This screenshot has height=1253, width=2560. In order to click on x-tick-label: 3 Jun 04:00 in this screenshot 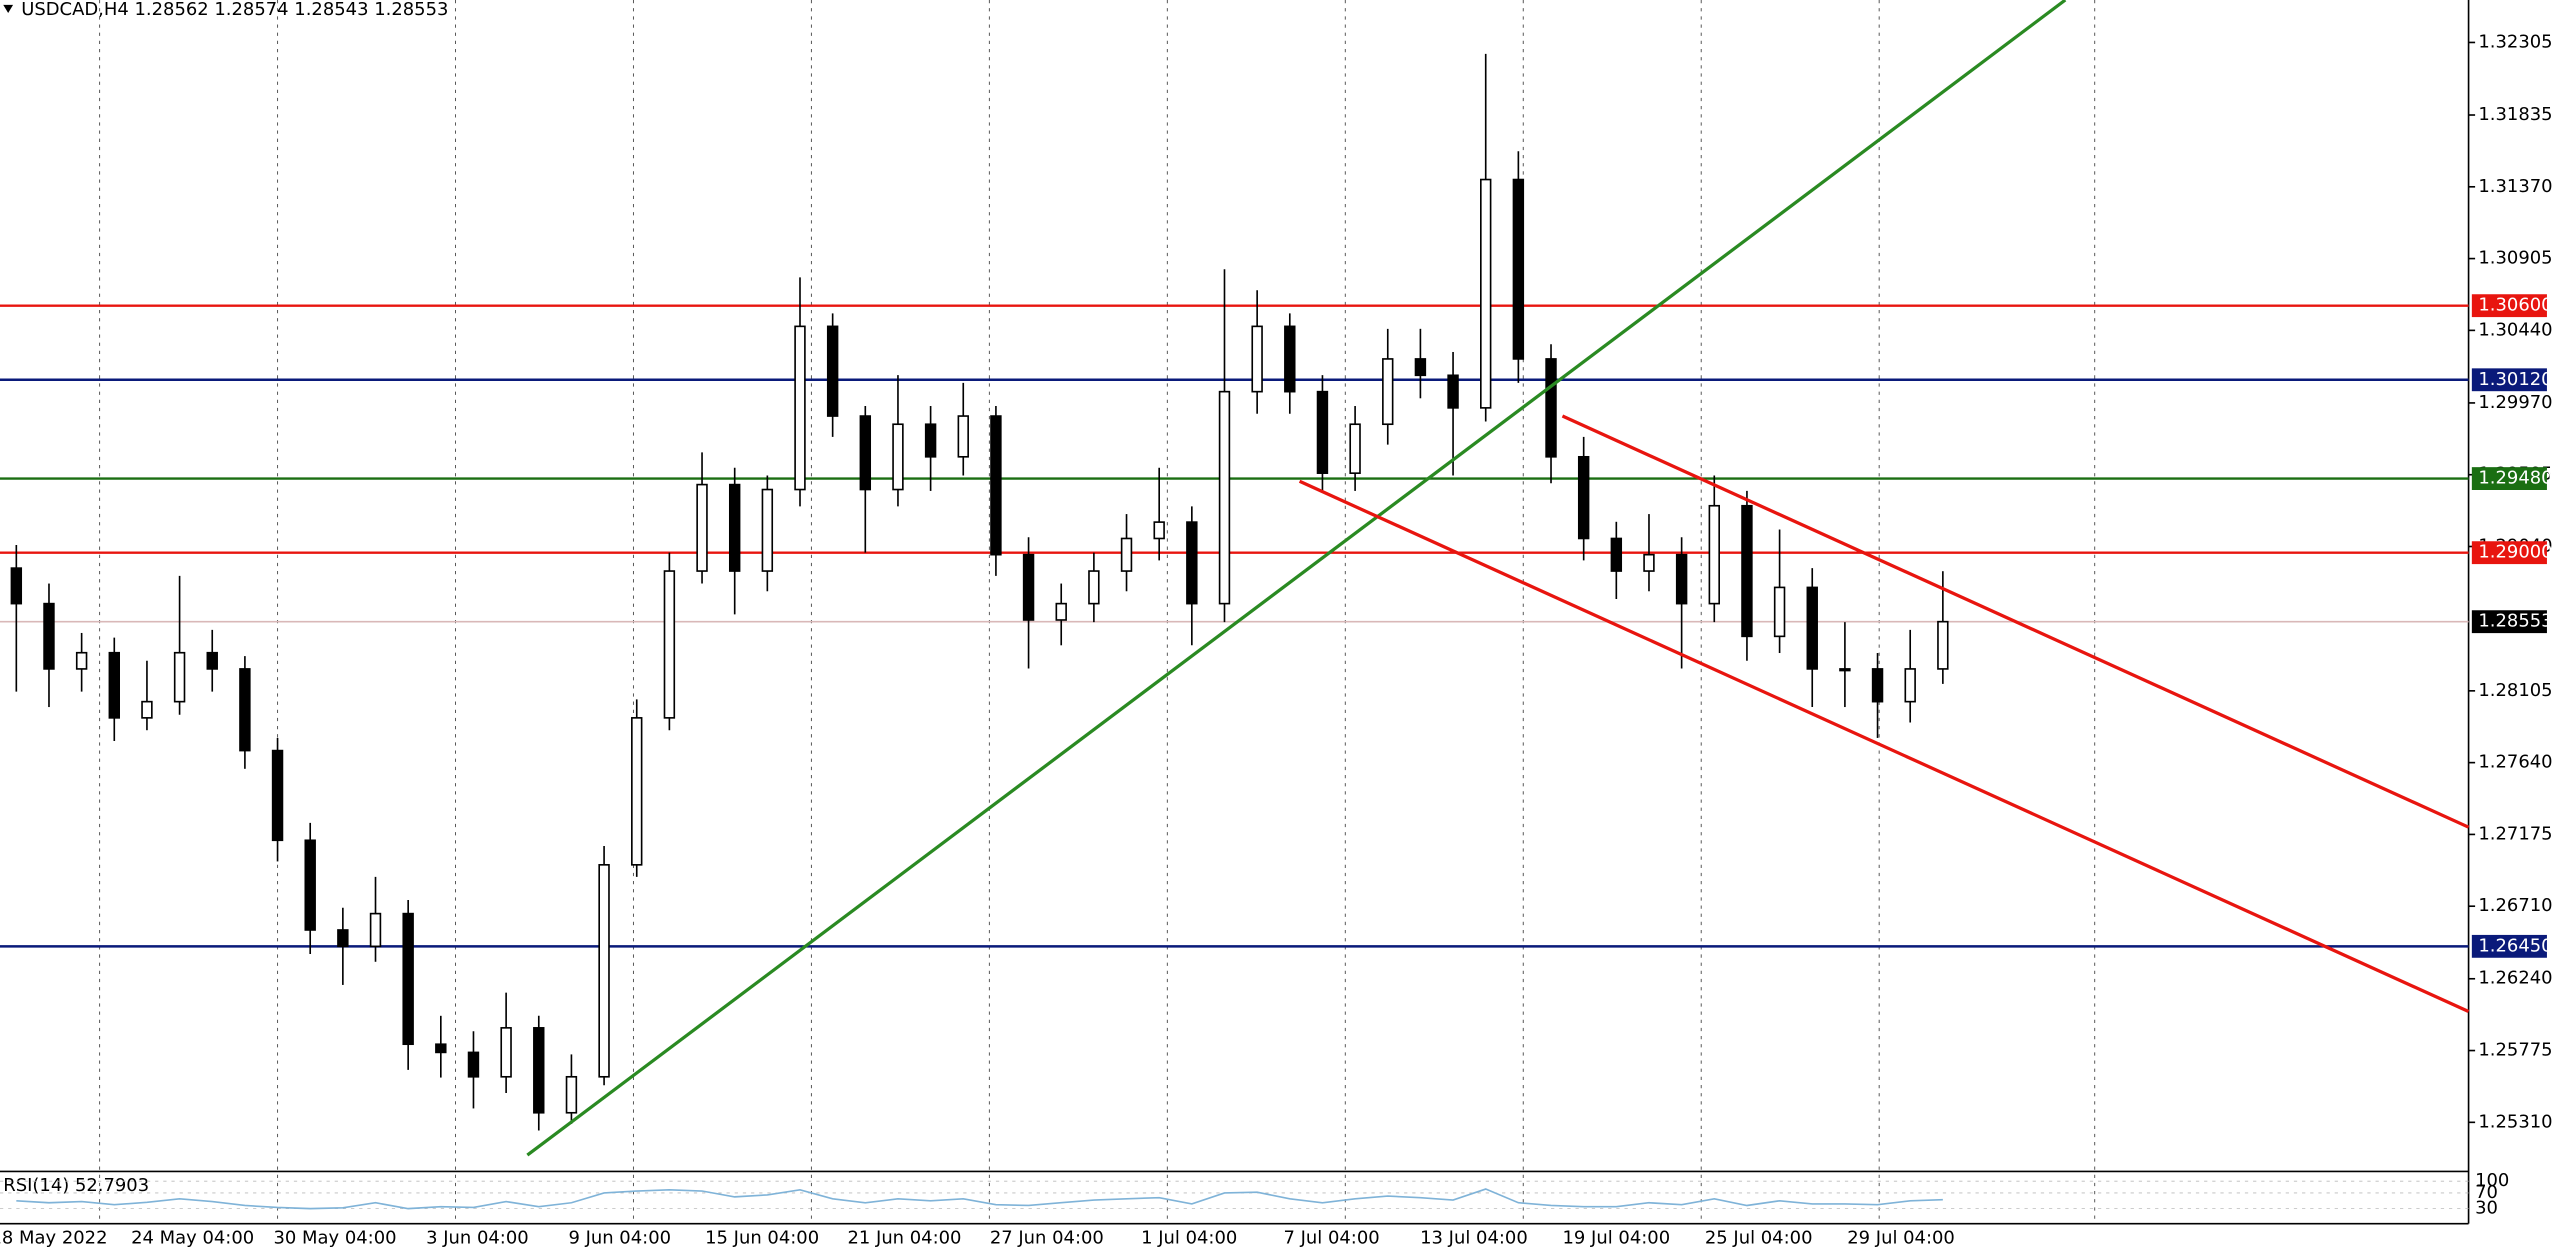, I will do `click(477, 1237)`.